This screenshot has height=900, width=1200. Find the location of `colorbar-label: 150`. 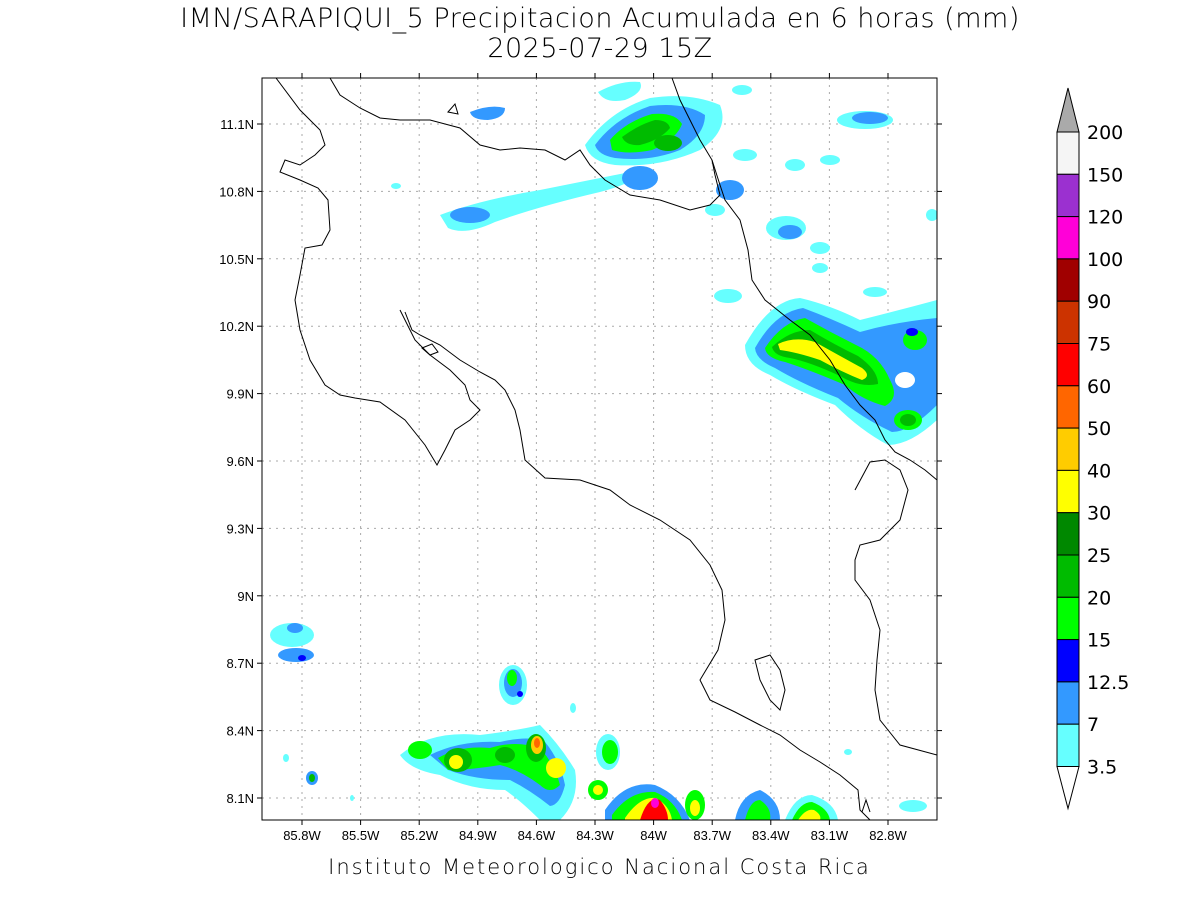

colorbar-label: 150 is located at coordinates (1105, 175).